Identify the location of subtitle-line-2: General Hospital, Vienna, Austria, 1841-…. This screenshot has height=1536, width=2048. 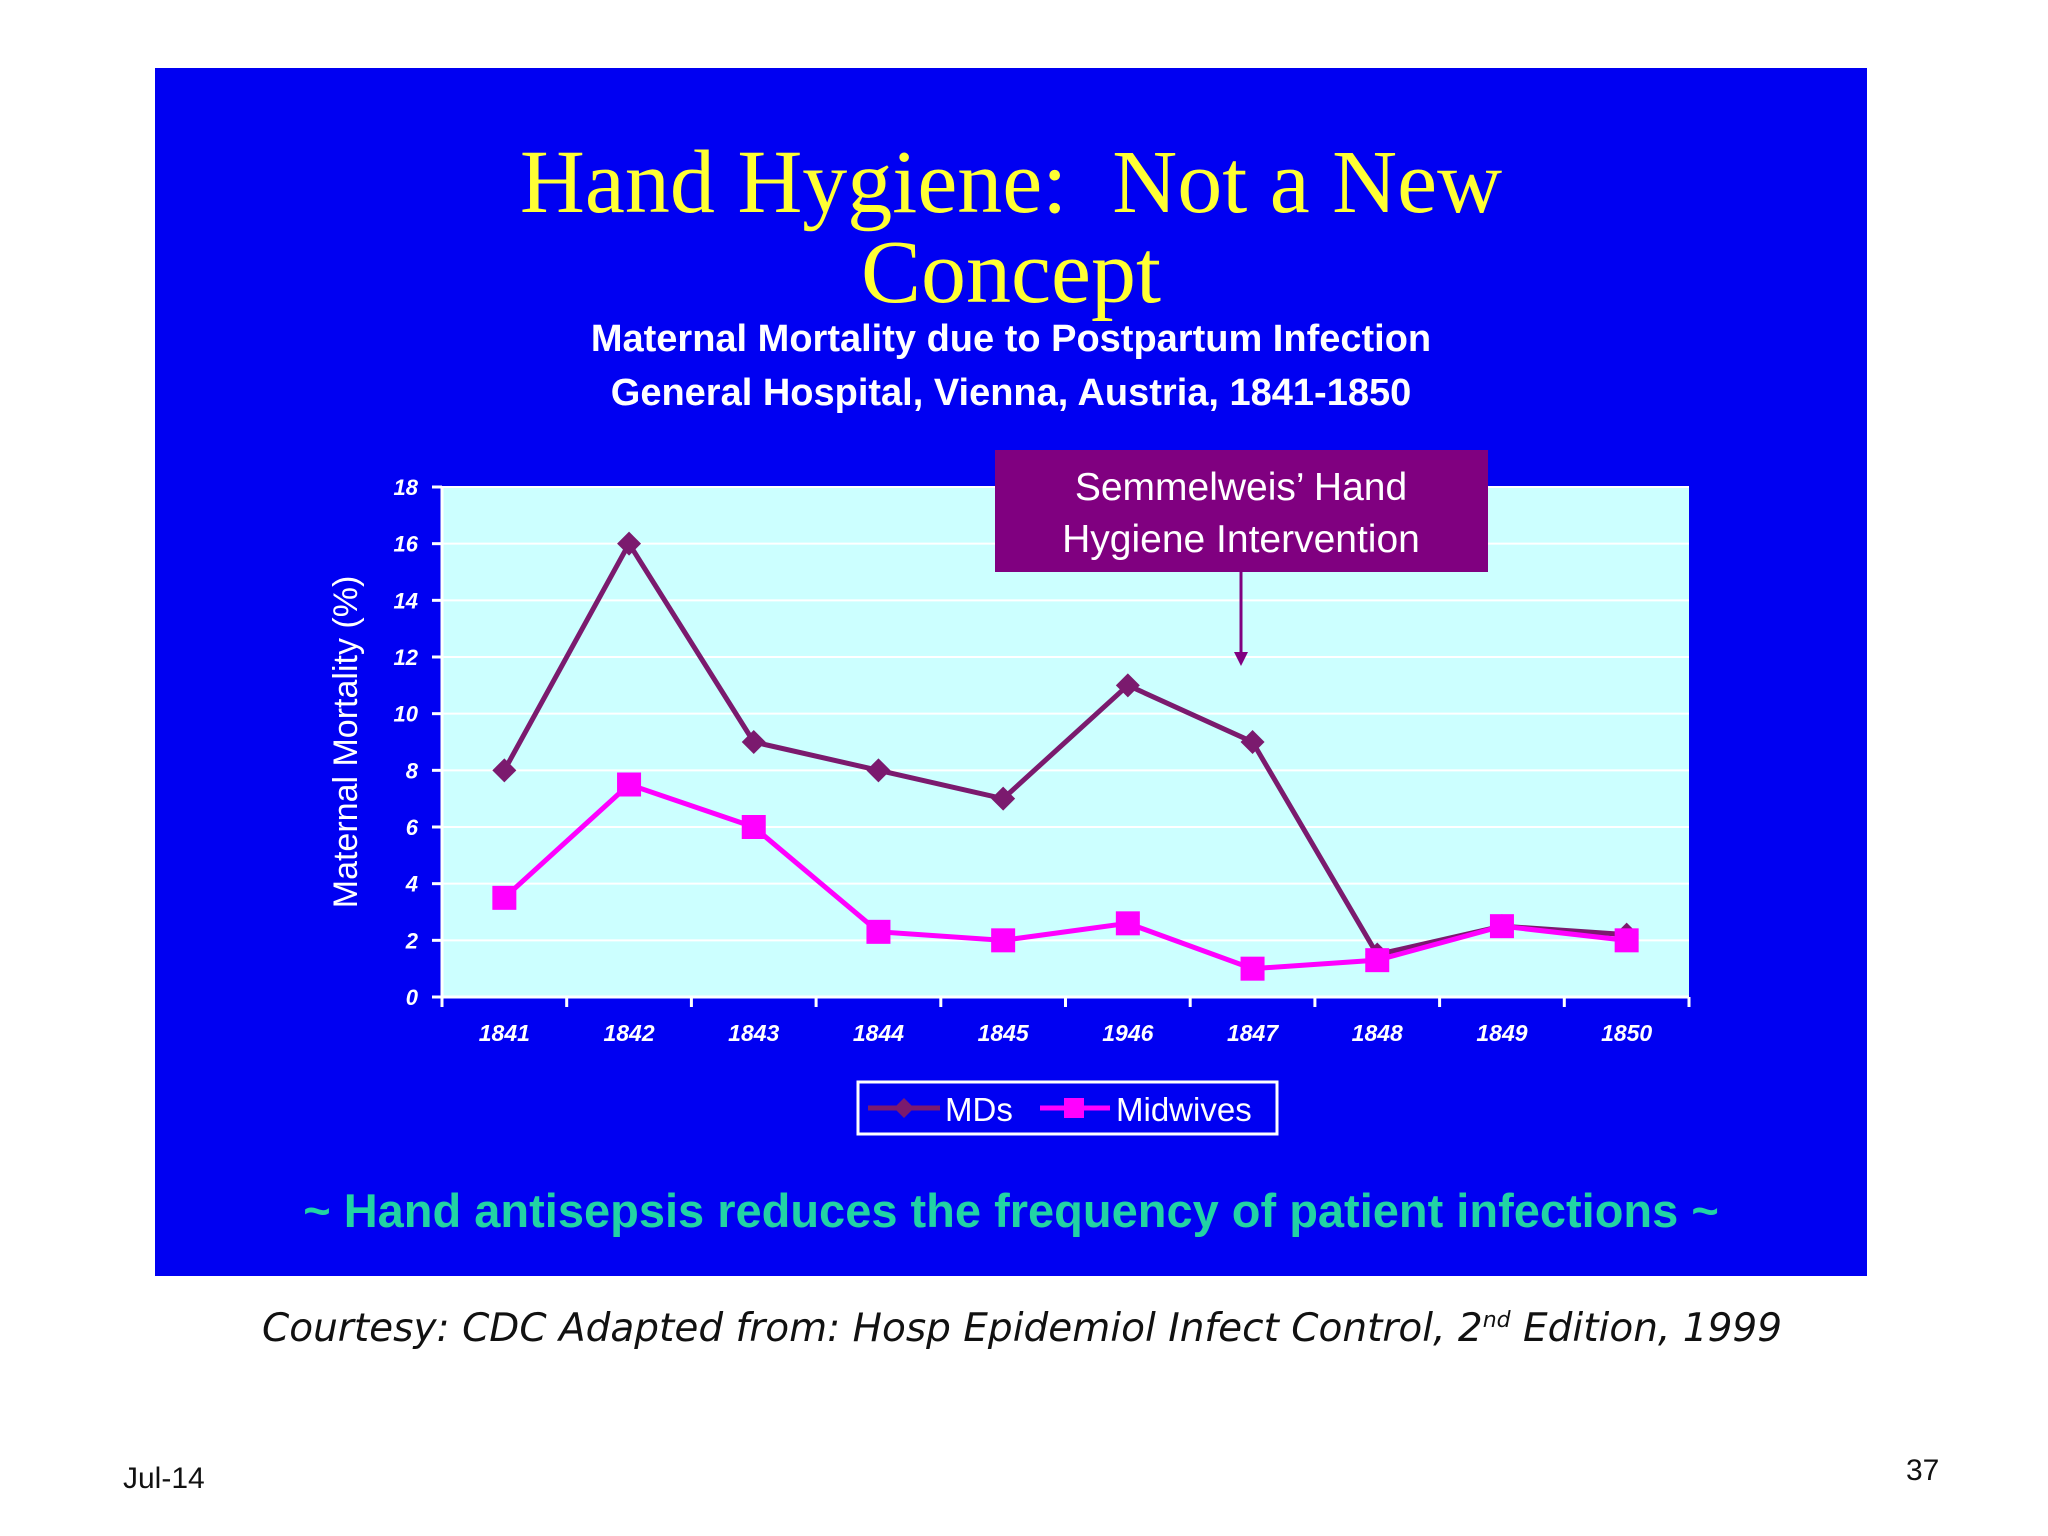
(1011, 393).